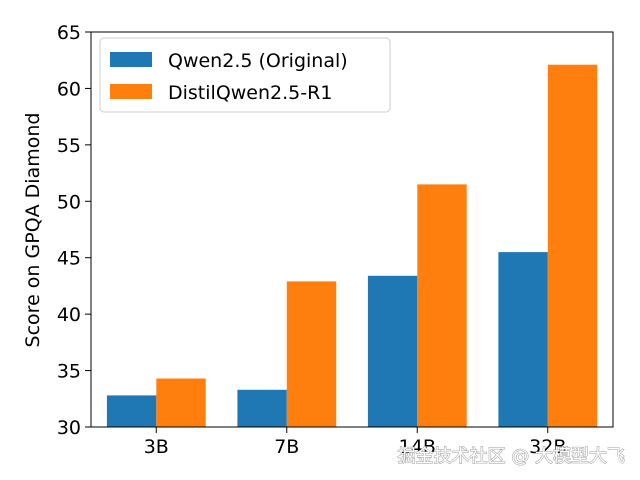  Describe the element at coordinates (69, 315) in the screenshot. I see `y-tick-label: 40` at that location.